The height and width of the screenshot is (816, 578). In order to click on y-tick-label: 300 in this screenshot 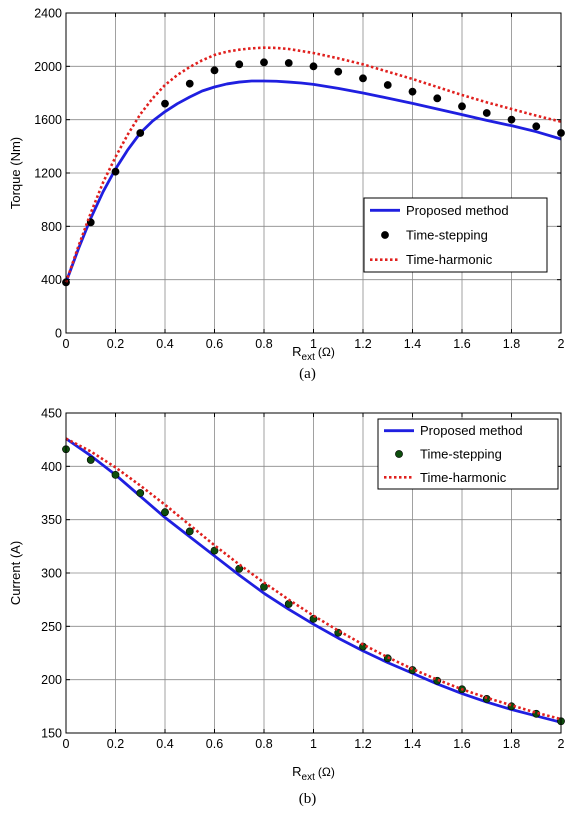, I will do `click(51, 574)`.